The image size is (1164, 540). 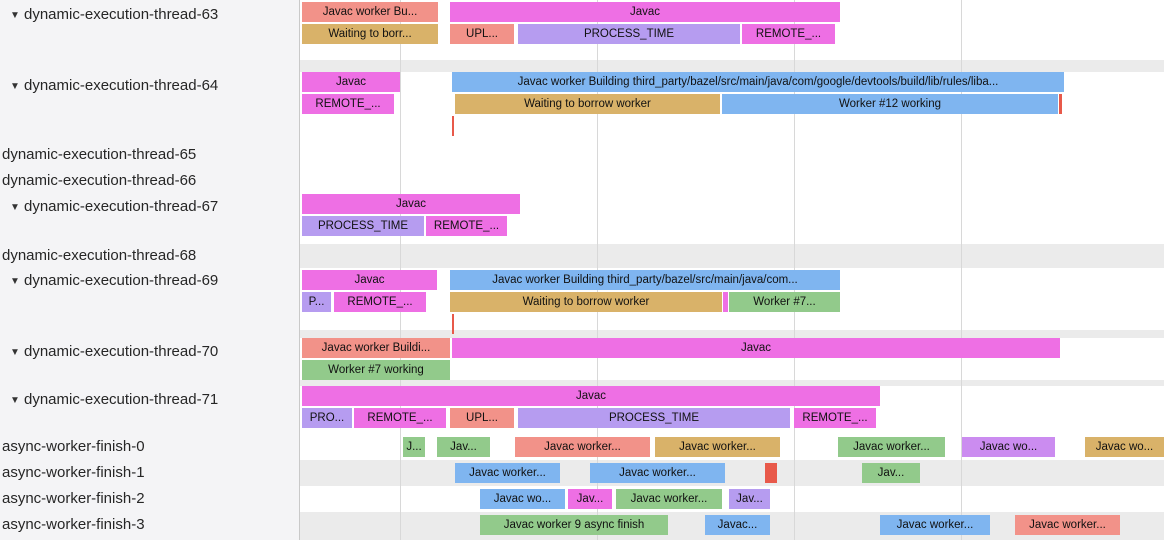 I want to click on track-label: ▼ dynamic-execution-thread-69, so click(x=112, y=281).